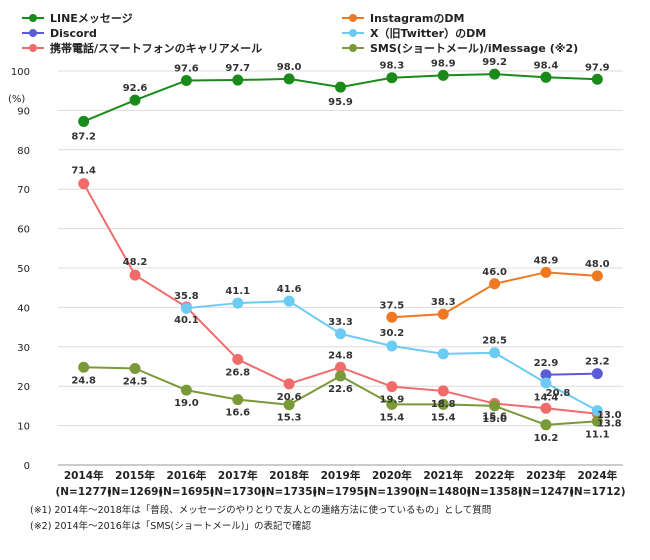  Describe the element at coordinates (428, 33) in the screenshot. I see `legend-label: X（旧Twitter）のDM` at that location.